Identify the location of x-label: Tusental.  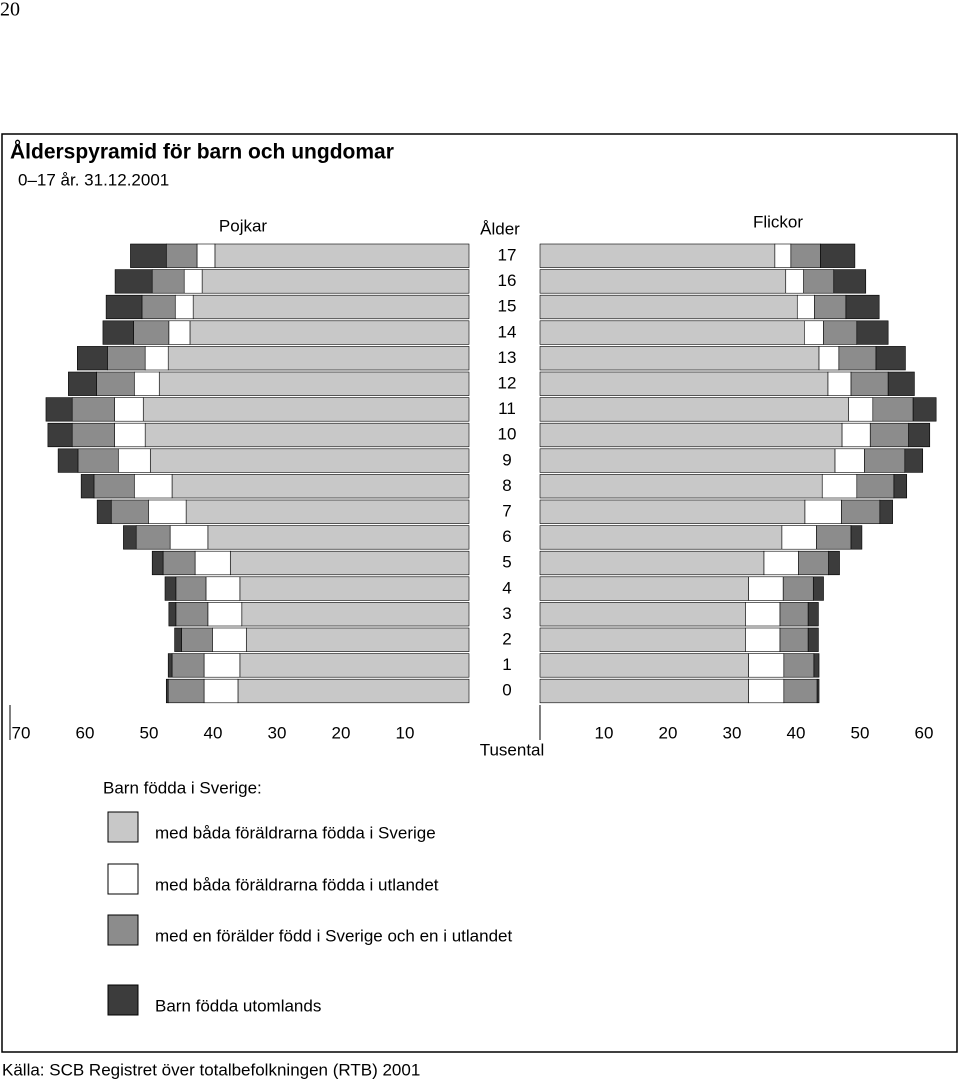
(512, 749).